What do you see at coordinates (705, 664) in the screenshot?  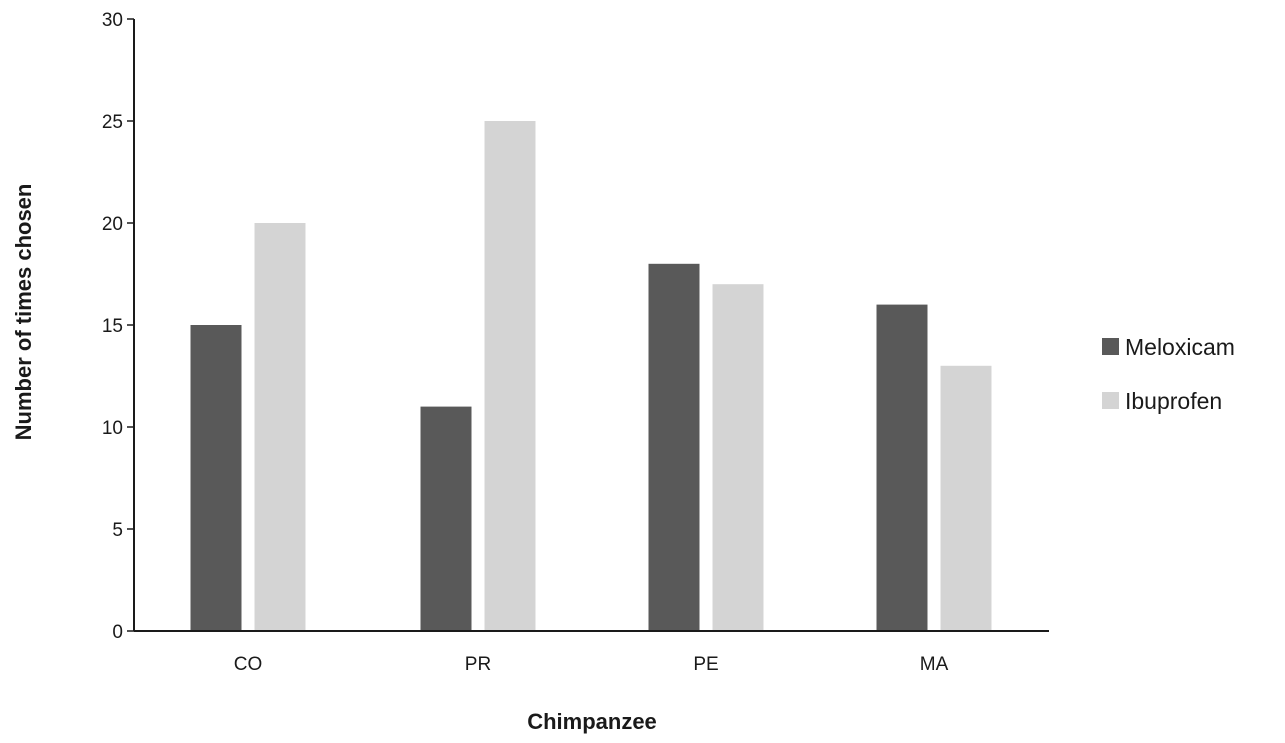 I see `x-tick-label: PE` at bounding box center [705, 664].